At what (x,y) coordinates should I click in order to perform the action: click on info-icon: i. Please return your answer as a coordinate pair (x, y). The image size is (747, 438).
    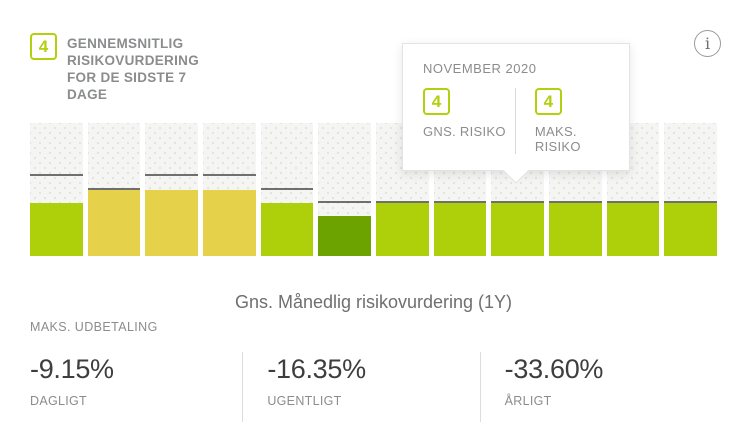
    Looking at the image, I should click on (707, 43).